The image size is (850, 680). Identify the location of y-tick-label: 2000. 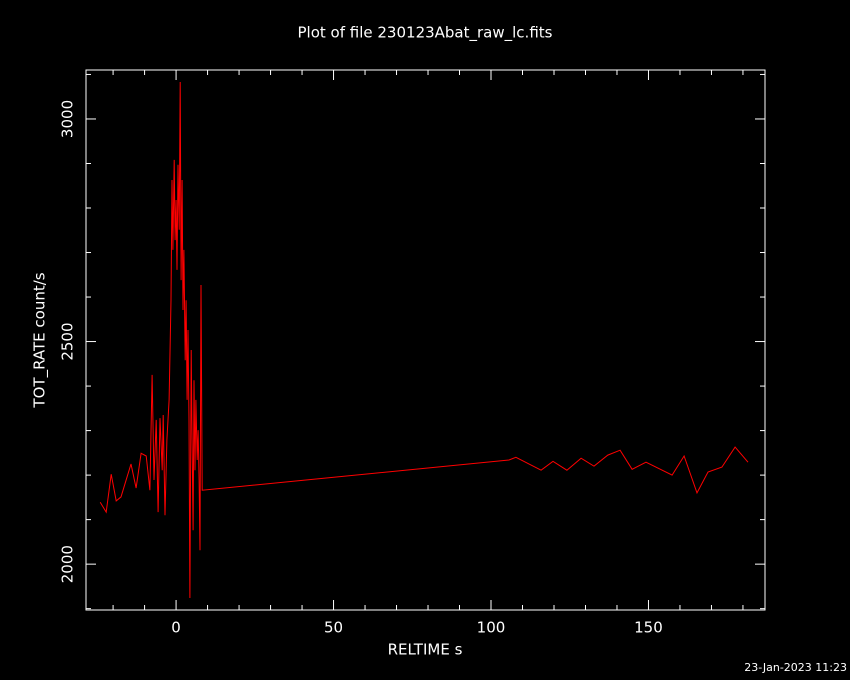
(68, 564).